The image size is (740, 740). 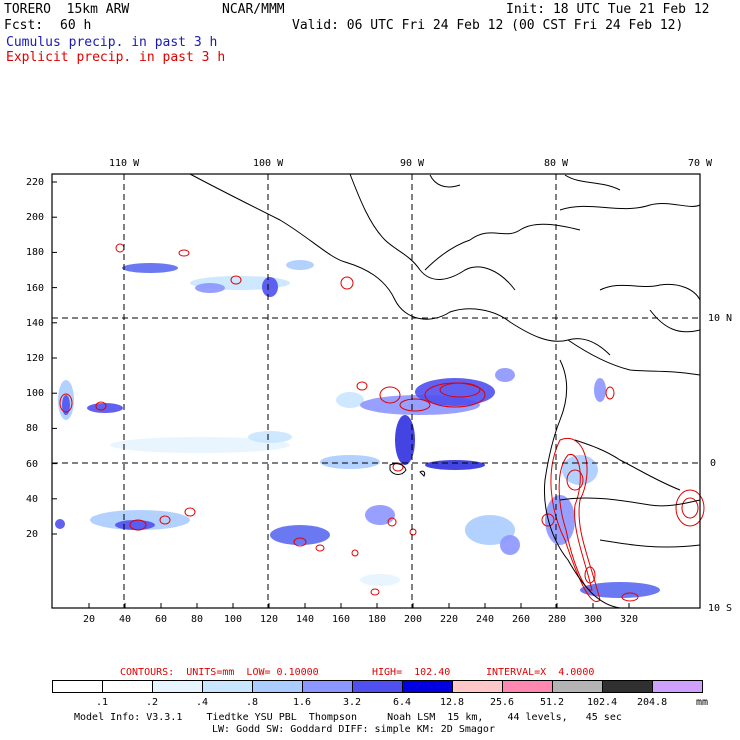 What do you see at coordinates (197, 619) in the screenshot?
I see `x-tick-label: 80` at bounding box center [197, 619].